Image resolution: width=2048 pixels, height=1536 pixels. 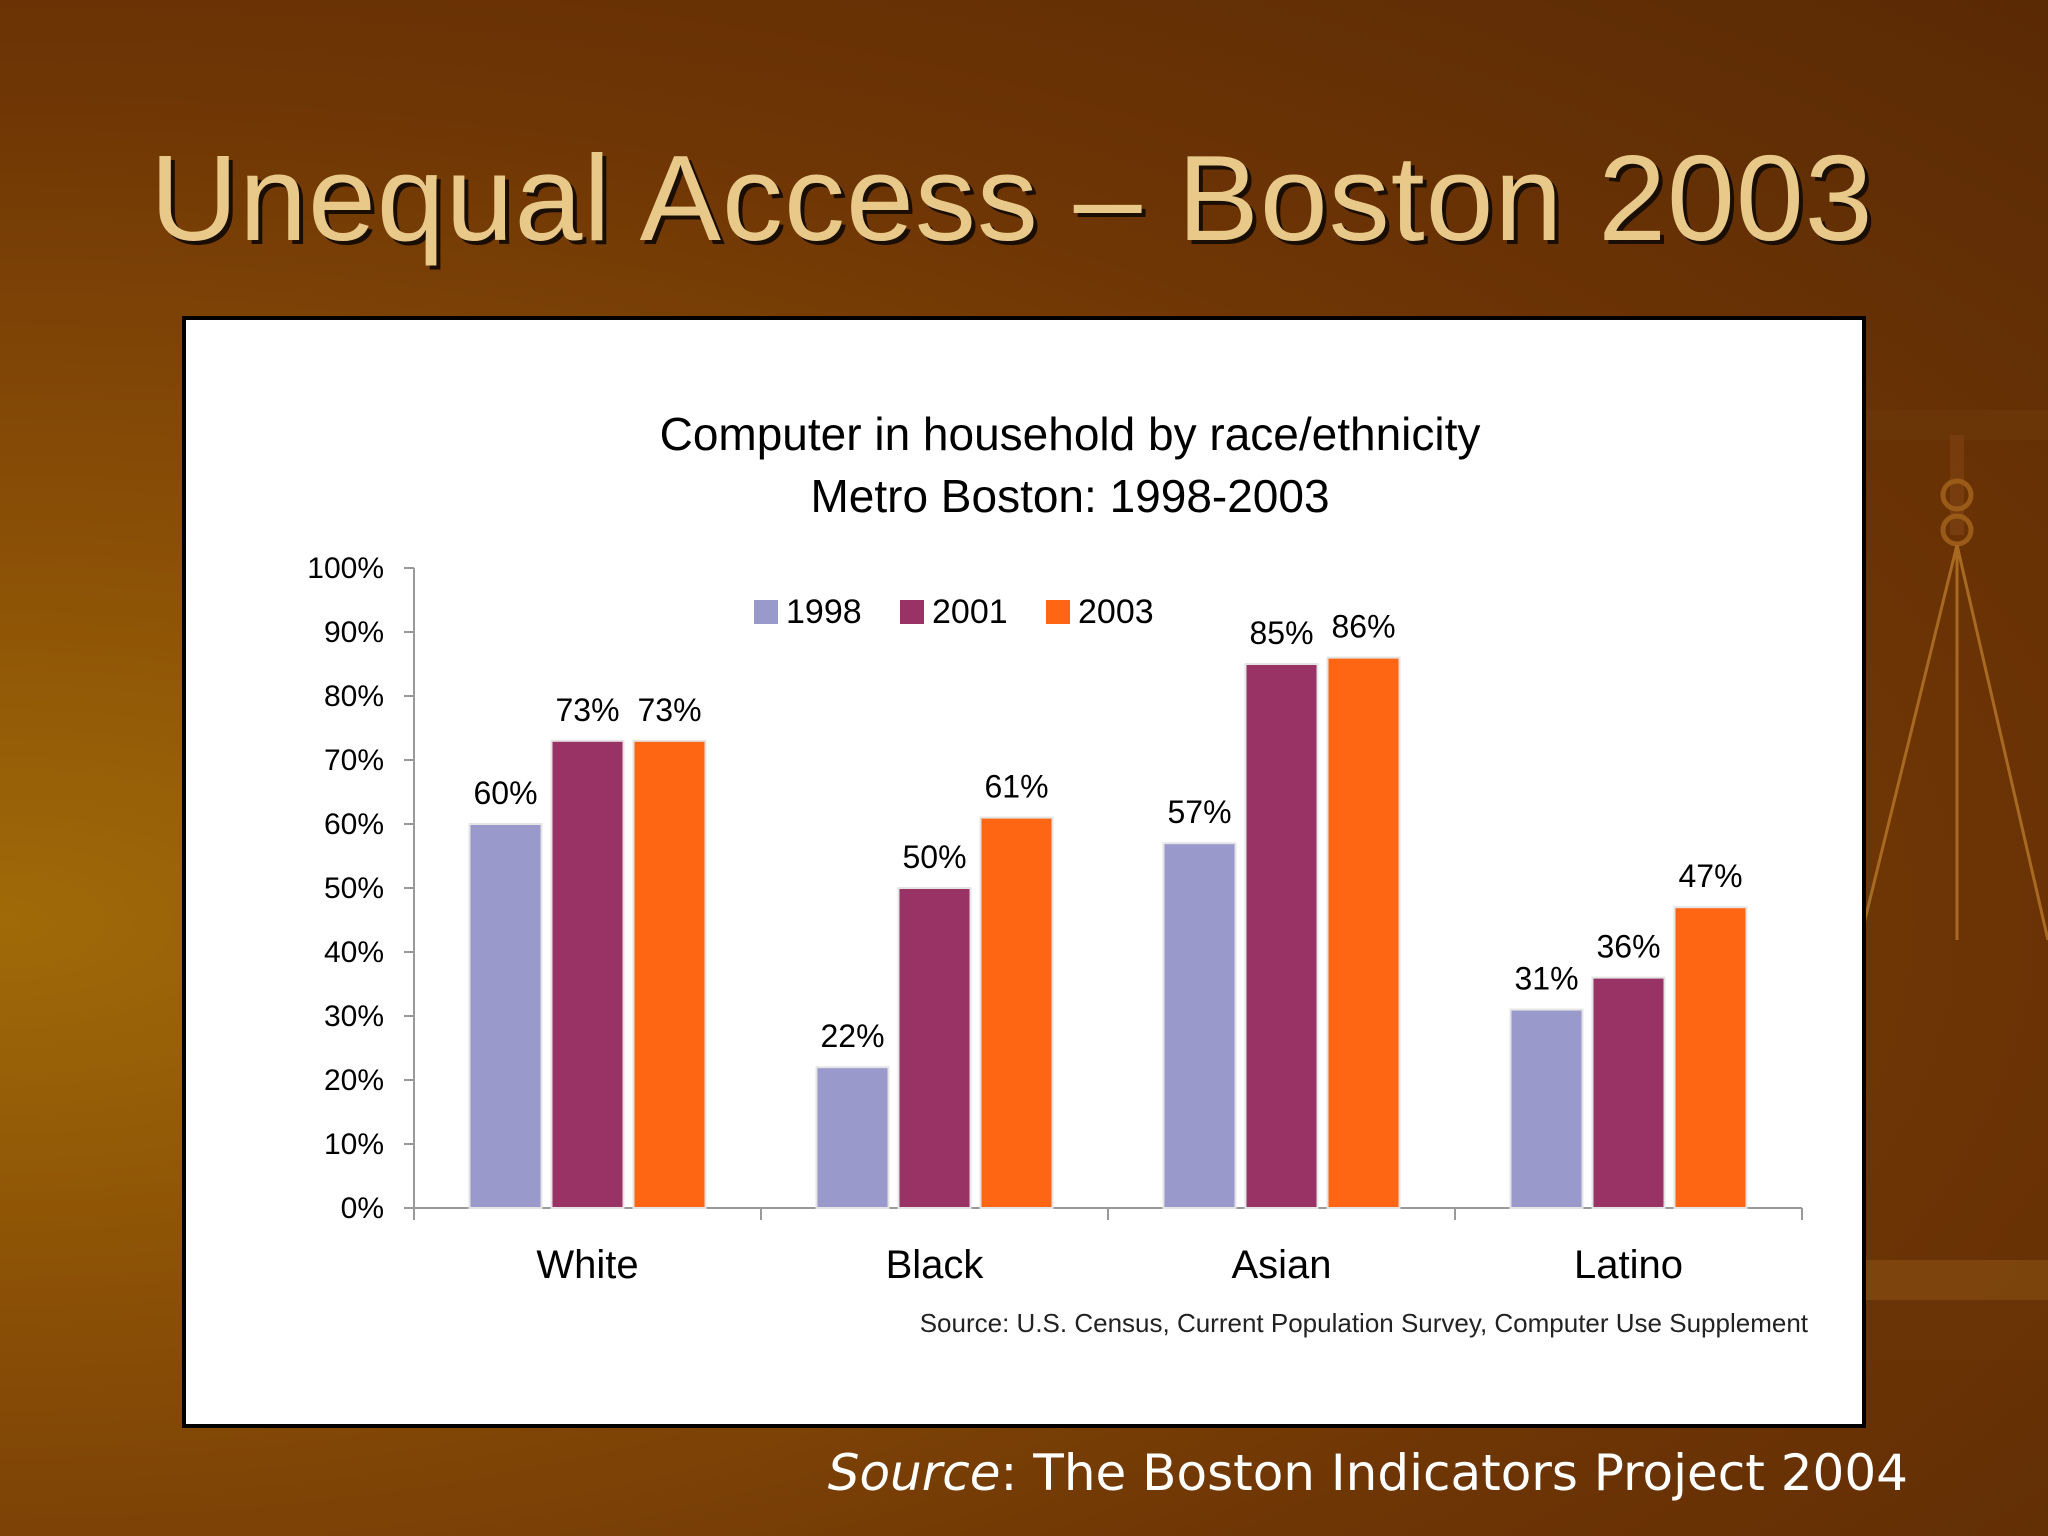 What do you see at coordinates (354, 824) in the screenshot?
I see `y-tick-label: 60%` at bounding box center [354, 824].